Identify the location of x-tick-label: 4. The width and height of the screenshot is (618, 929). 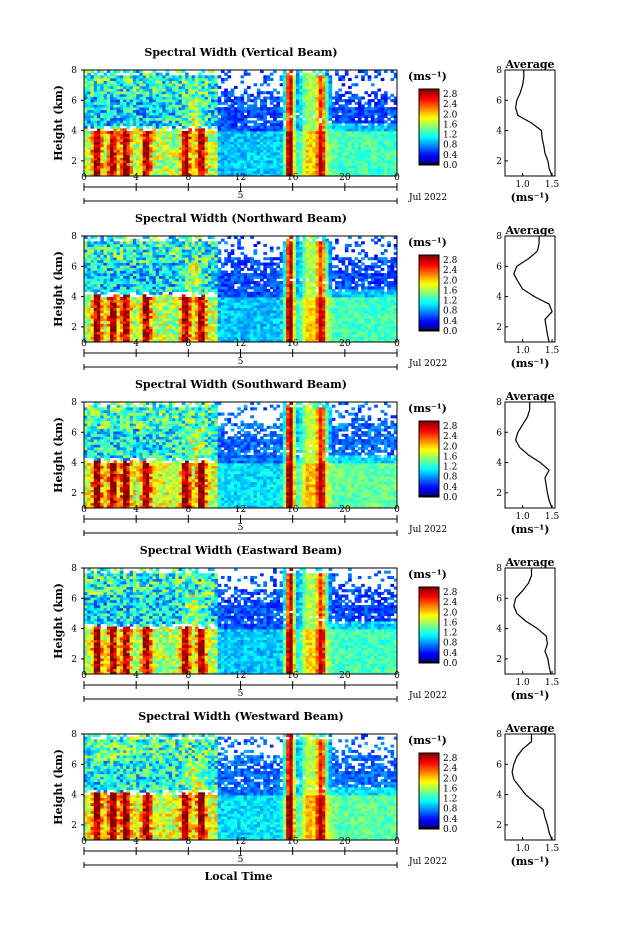
(136, 178).